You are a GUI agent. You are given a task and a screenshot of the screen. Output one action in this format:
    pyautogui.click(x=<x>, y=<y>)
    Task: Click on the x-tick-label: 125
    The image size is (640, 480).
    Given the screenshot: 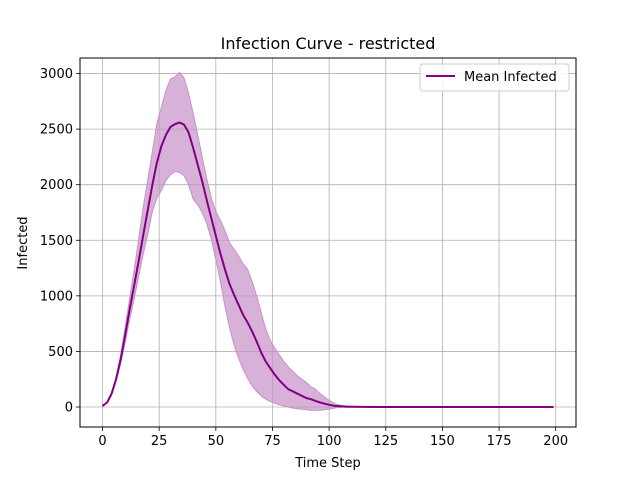 What is the action you would take?
    pyautogui.click(x=385, y=441)
    